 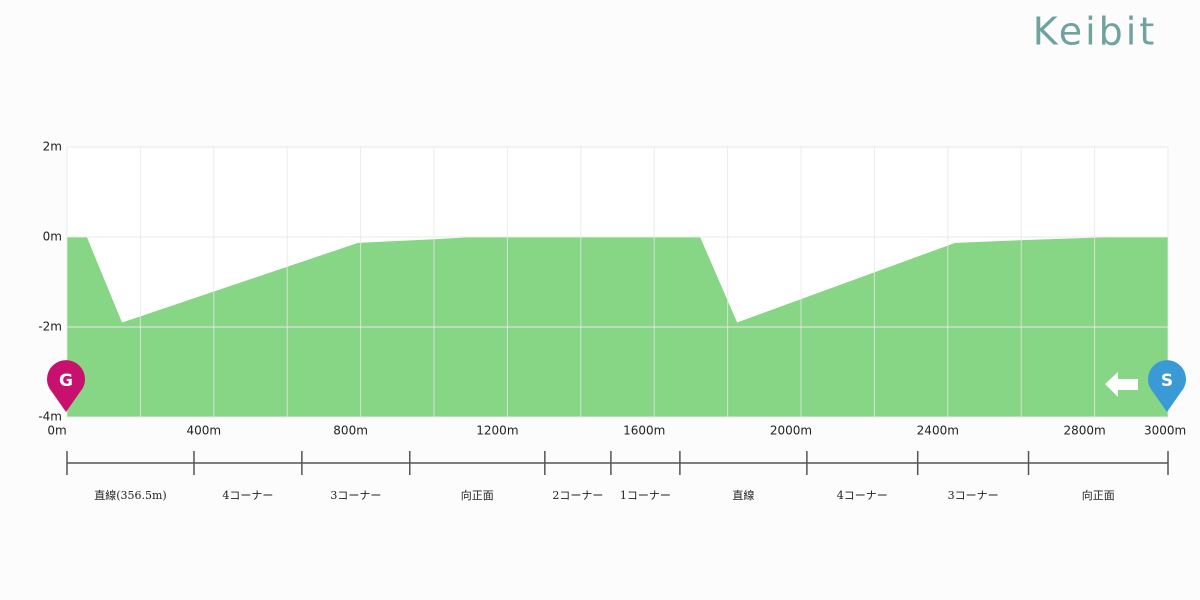 What do you see at coordinates (1084, 431) in the screenshot?
I see `x-tick-label: 2800m` at bounding box center [1084, 431].